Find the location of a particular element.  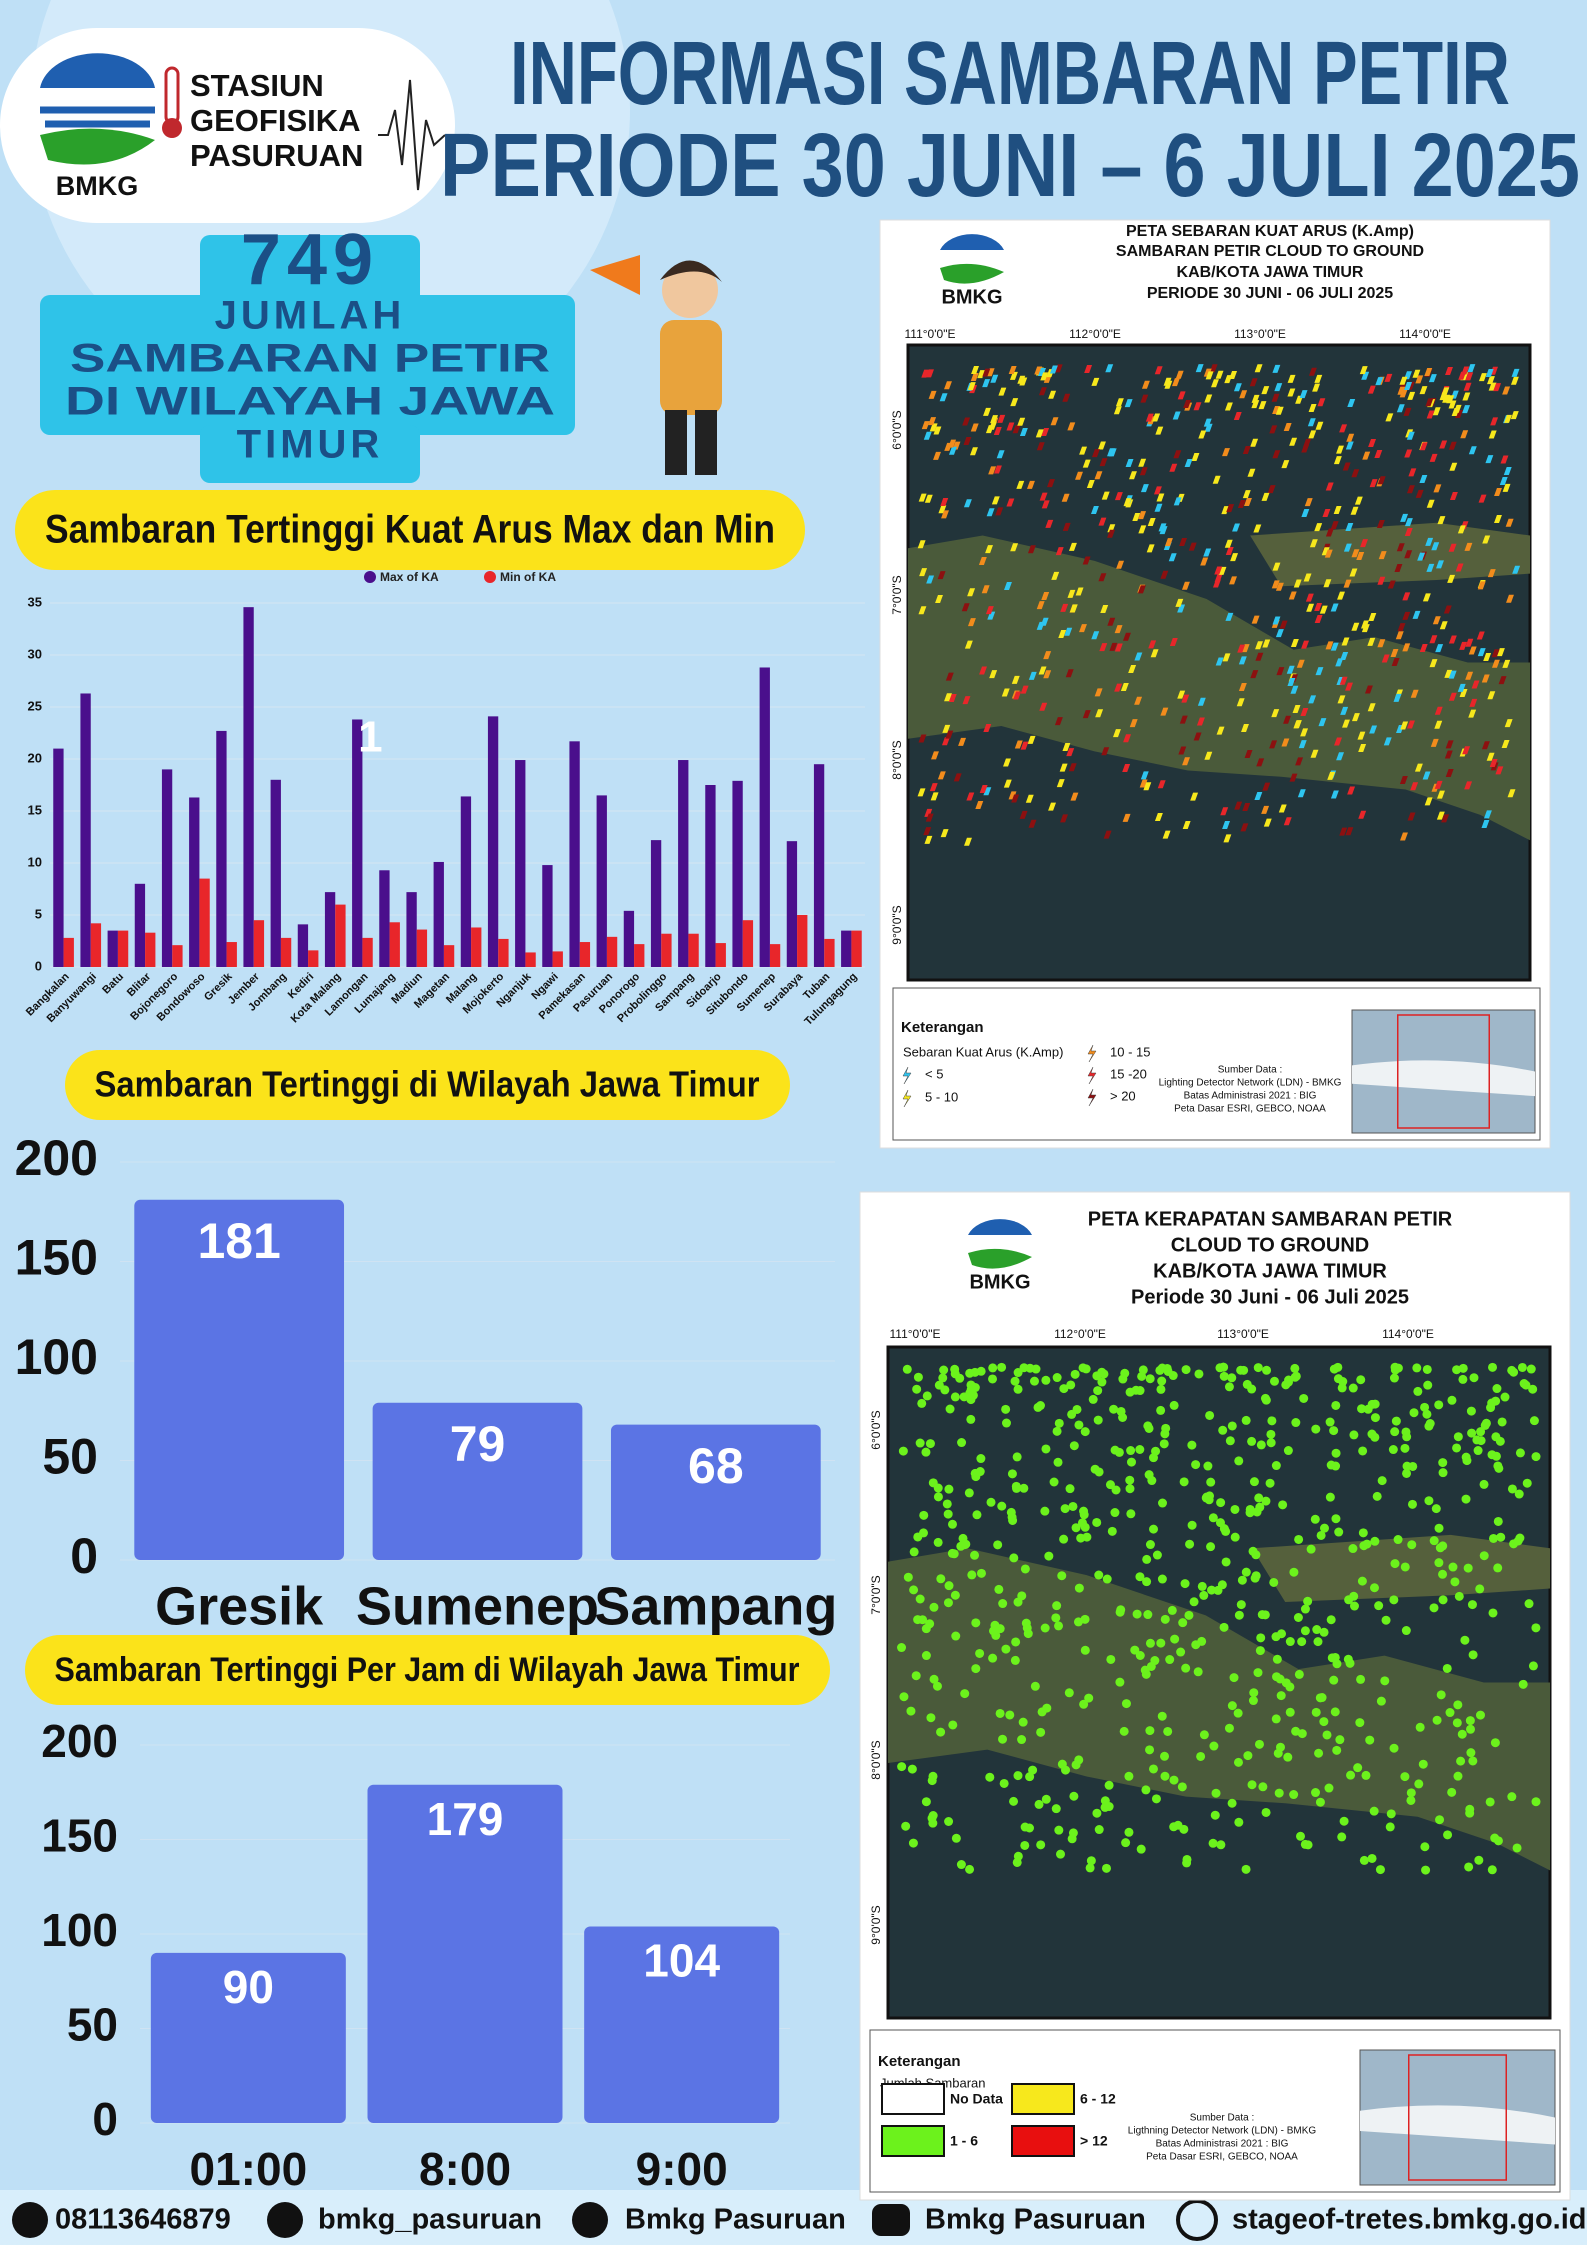

y-tick-label: 0 is located at coordinates (84, 1556).